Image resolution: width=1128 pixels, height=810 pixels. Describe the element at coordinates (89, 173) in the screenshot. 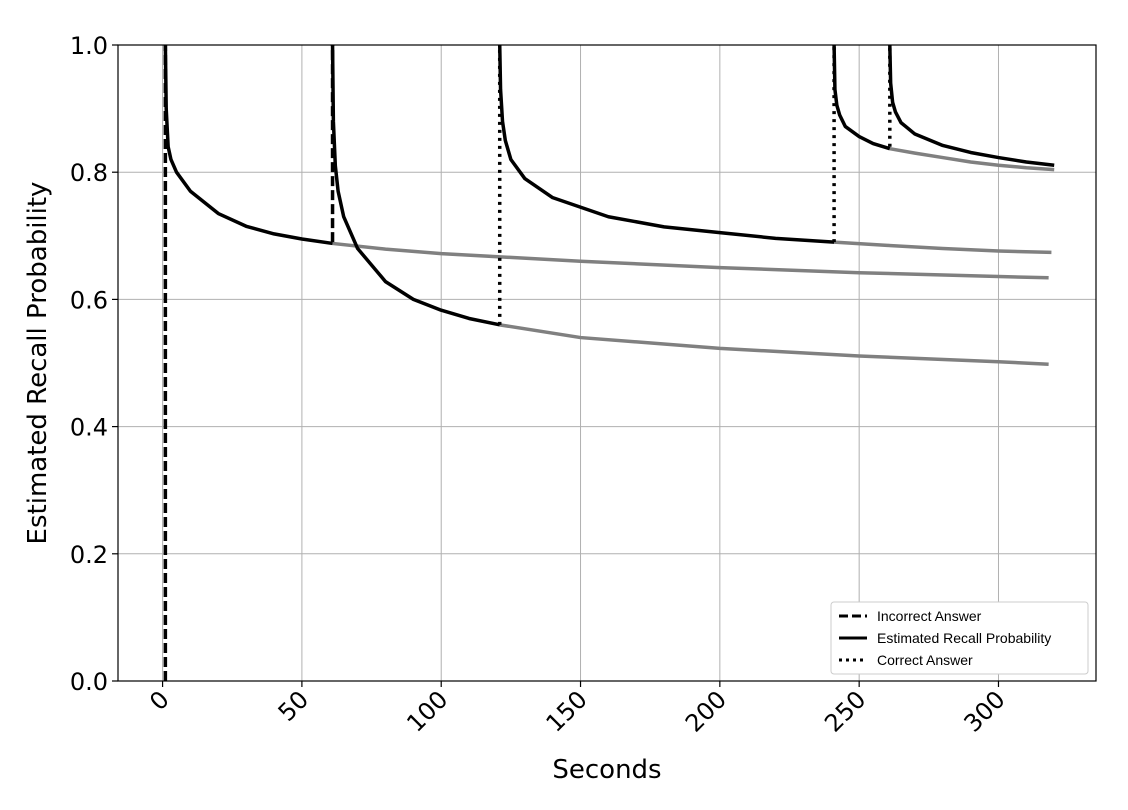

I see `y-tick-label: 0.8` at that location.